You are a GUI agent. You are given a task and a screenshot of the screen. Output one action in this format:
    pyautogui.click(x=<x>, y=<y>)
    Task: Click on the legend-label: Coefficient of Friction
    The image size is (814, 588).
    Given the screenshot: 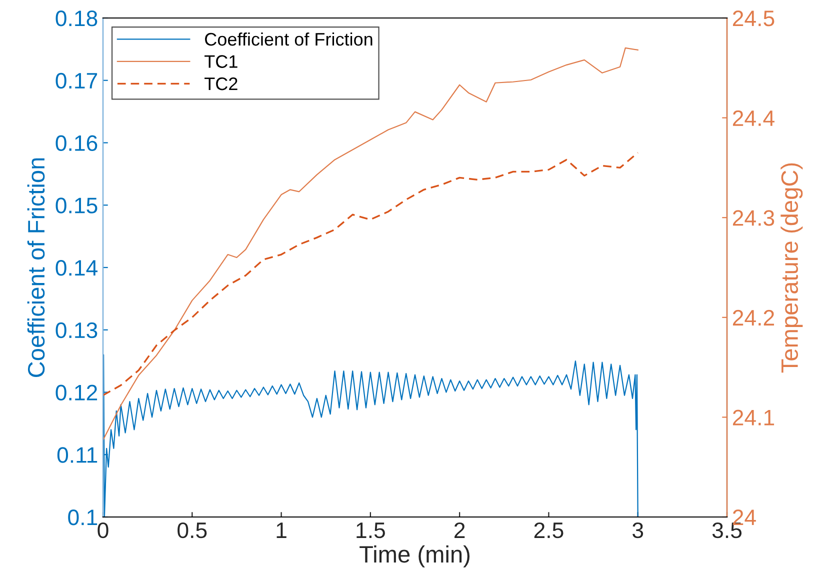 What is the action you would take?
    pyautogui.click(x=288, y=39)
    